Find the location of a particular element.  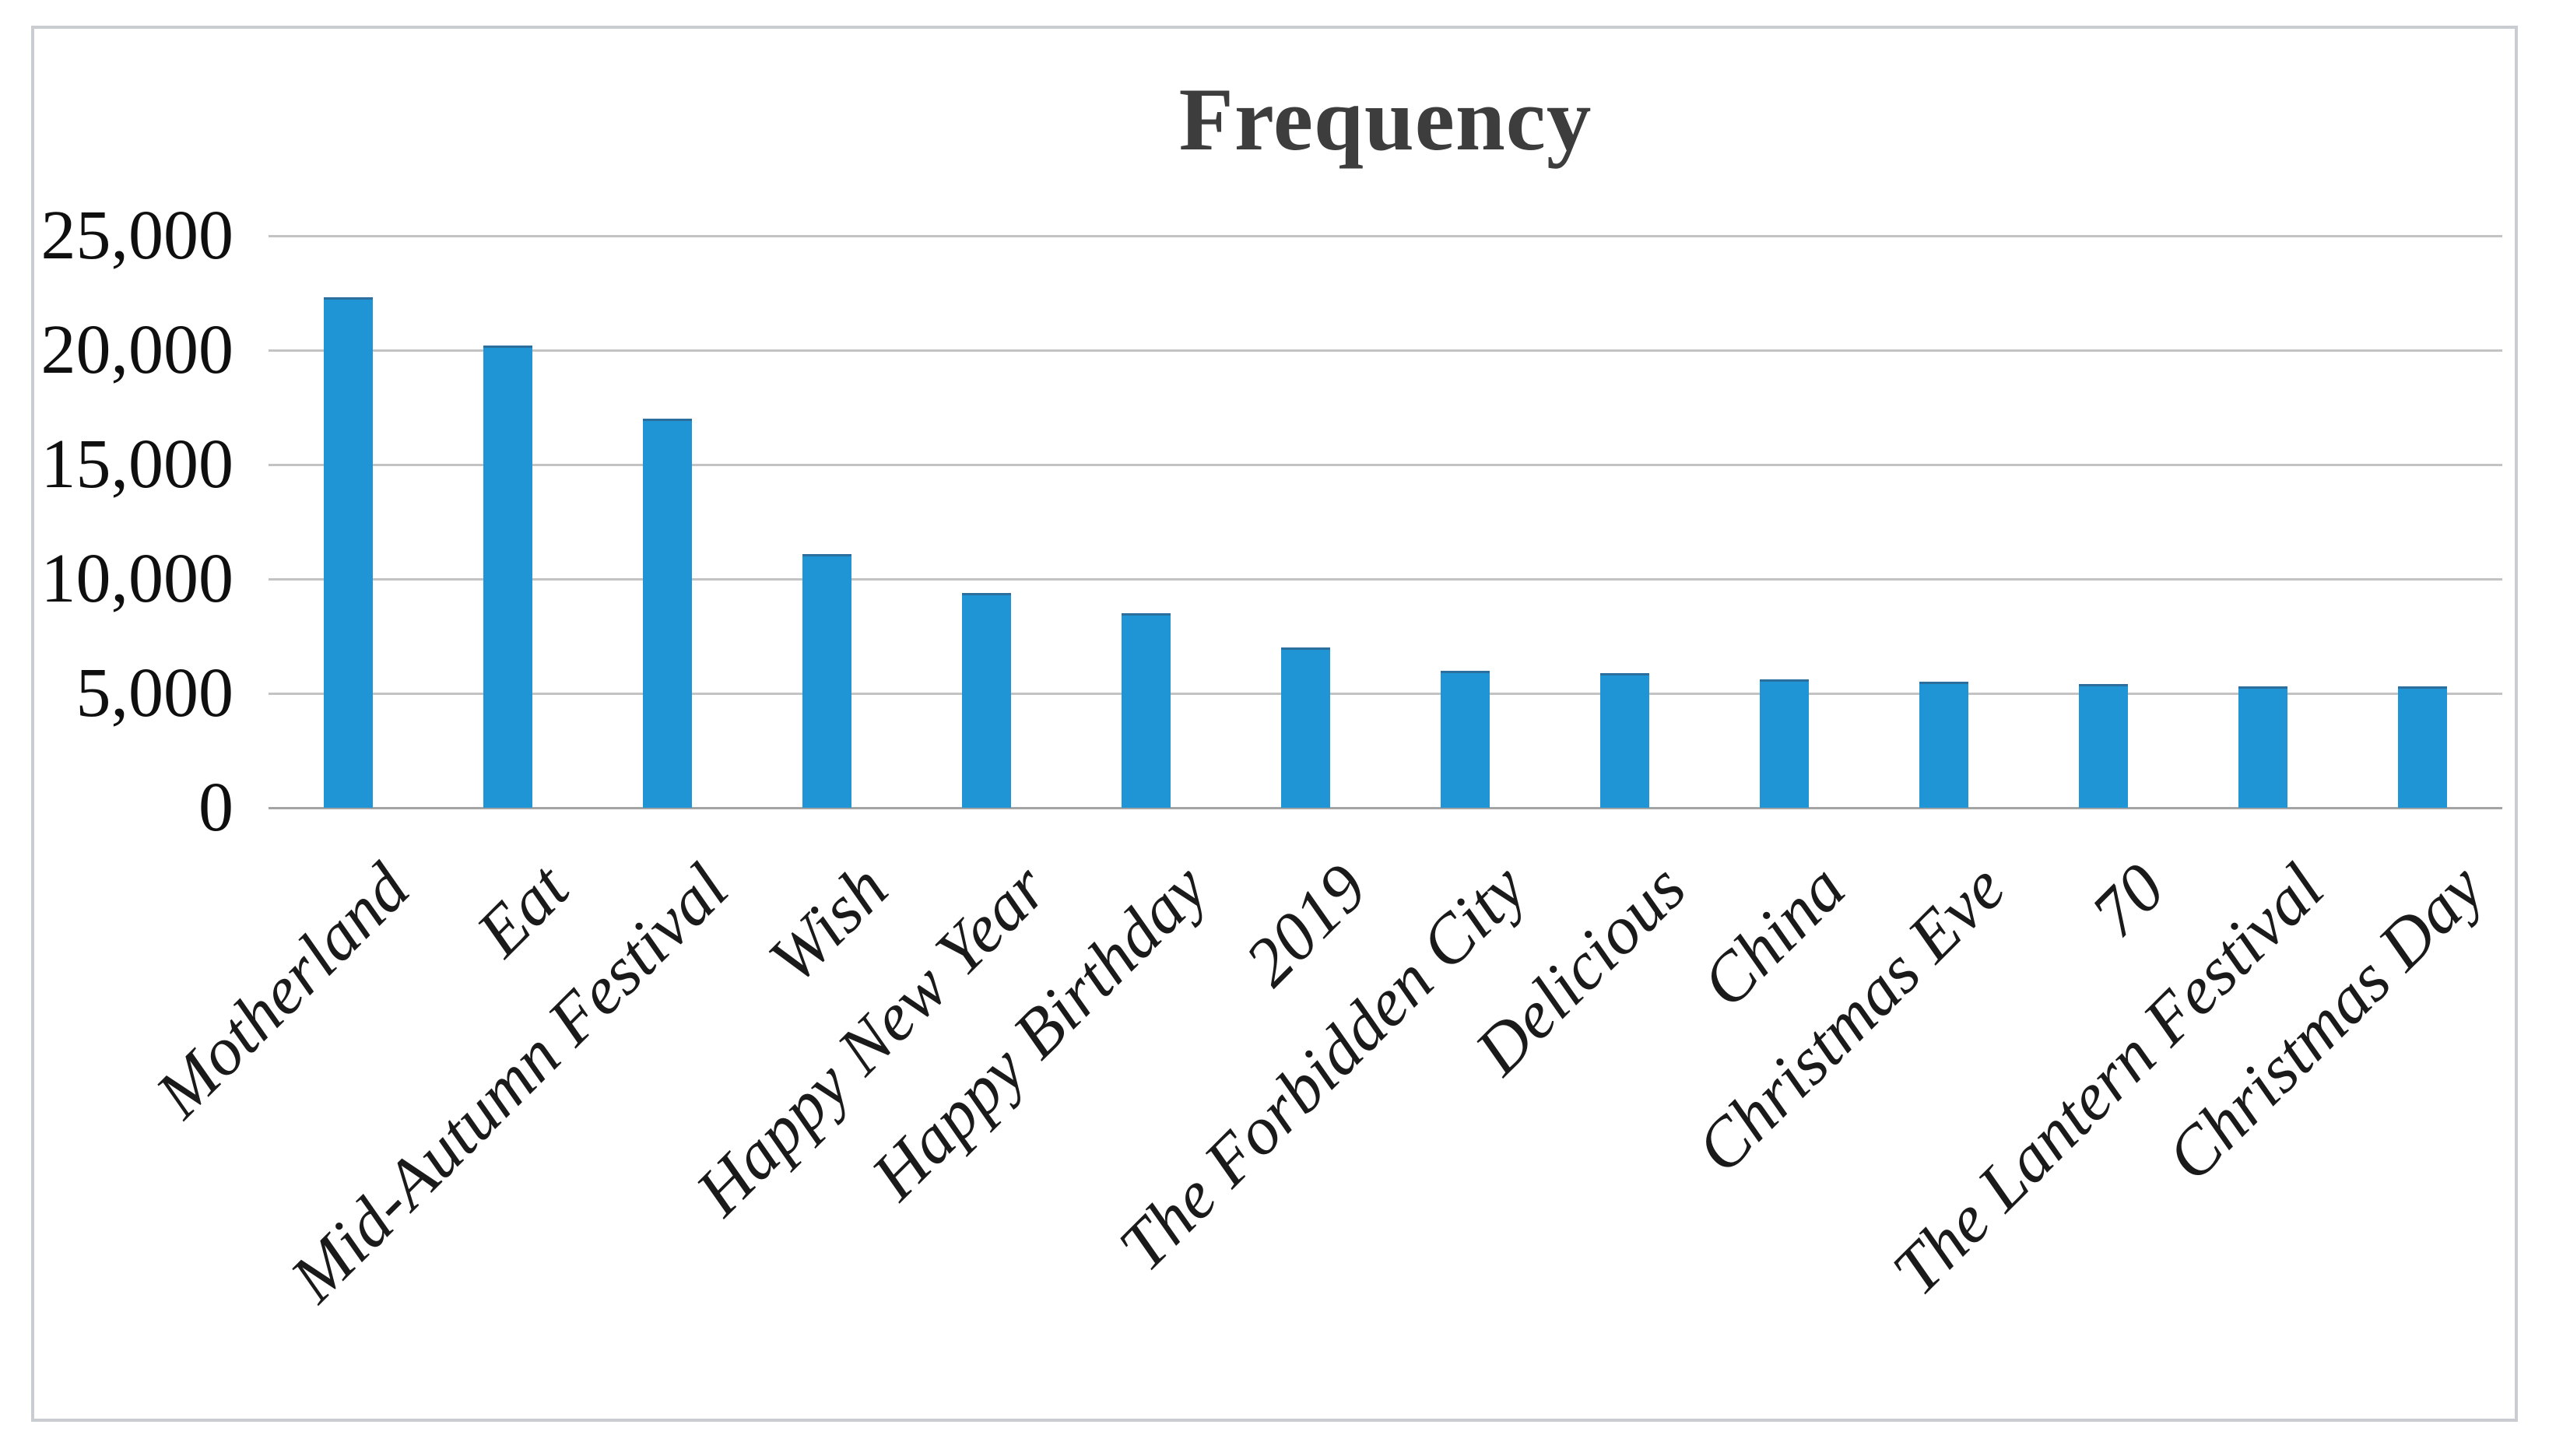

bar-mid-autumn-festival is located at coordinates (667, 614).